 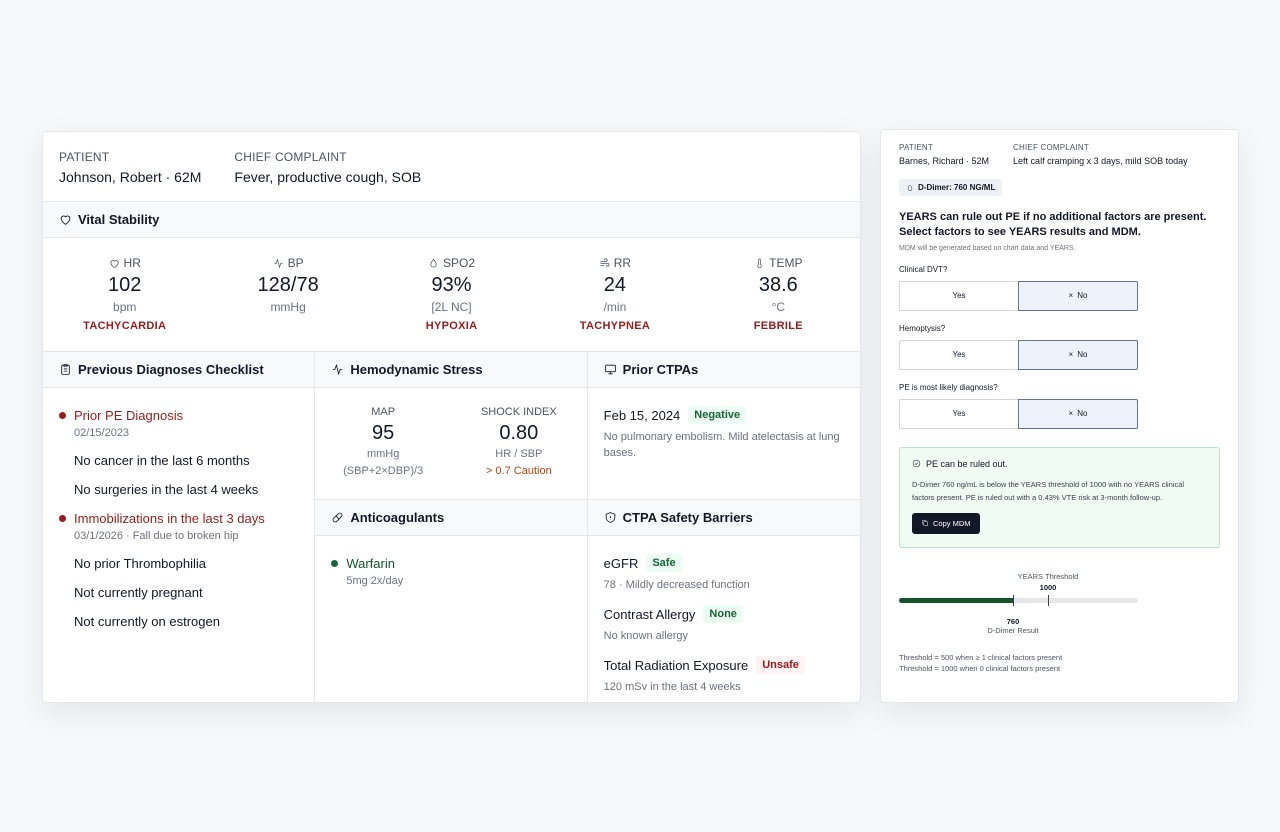 I want to click on checklist-item-text: No prior Thrombophilia, so click(x=140, y=563).